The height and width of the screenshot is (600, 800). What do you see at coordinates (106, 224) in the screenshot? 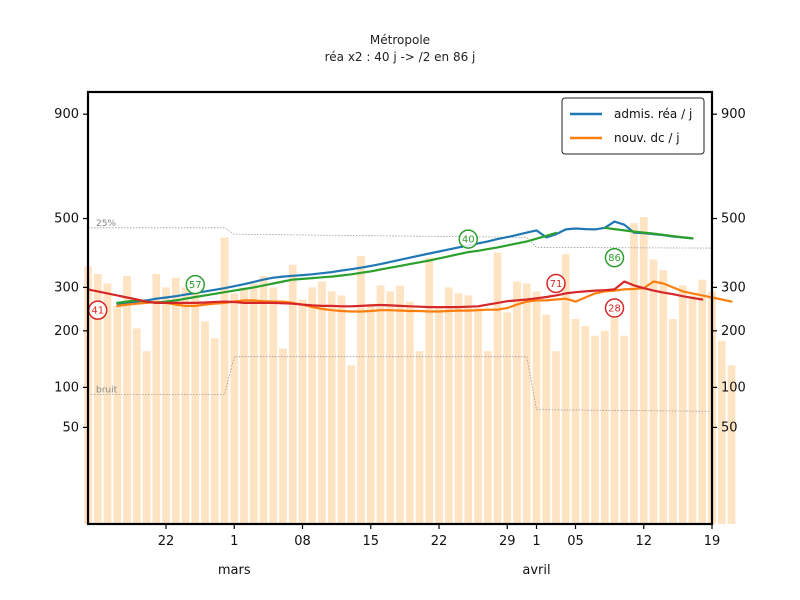
I see `reference-line-label: 25%` at bounding box center [106, 224].